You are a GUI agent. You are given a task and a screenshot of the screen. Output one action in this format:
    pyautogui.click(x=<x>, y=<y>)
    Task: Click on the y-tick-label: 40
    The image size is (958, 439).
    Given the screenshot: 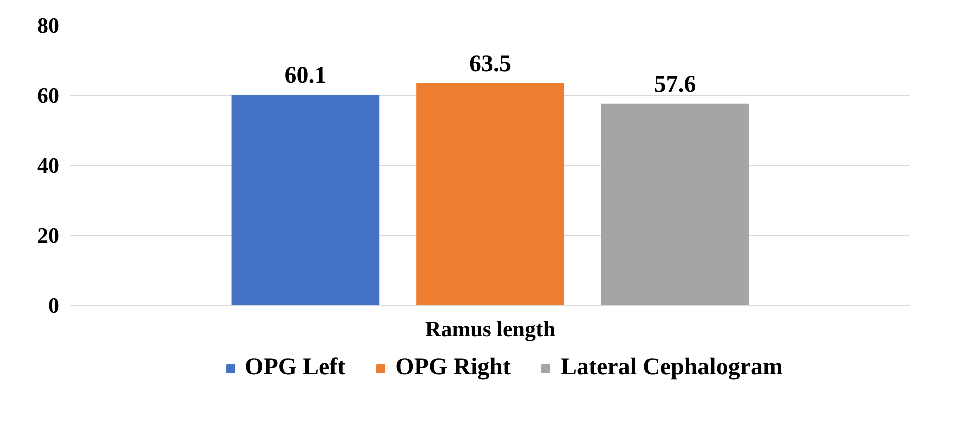 What is the action you would take?
    pyautogui.click(x=49, y=165)
    